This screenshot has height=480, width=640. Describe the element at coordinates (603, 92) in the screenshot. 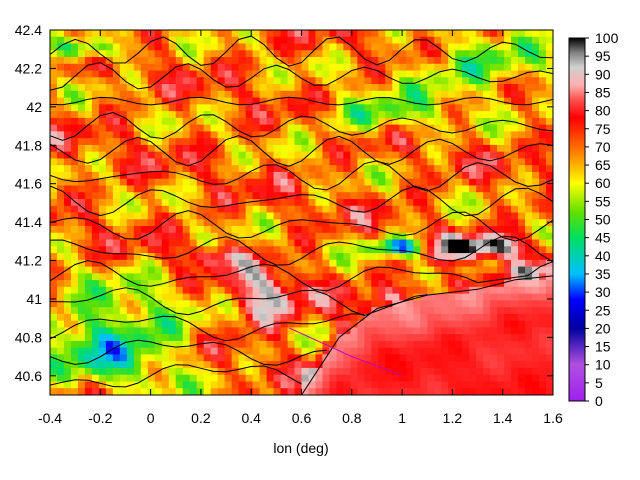

I see `colorbar-tick-label: 85` at that location.